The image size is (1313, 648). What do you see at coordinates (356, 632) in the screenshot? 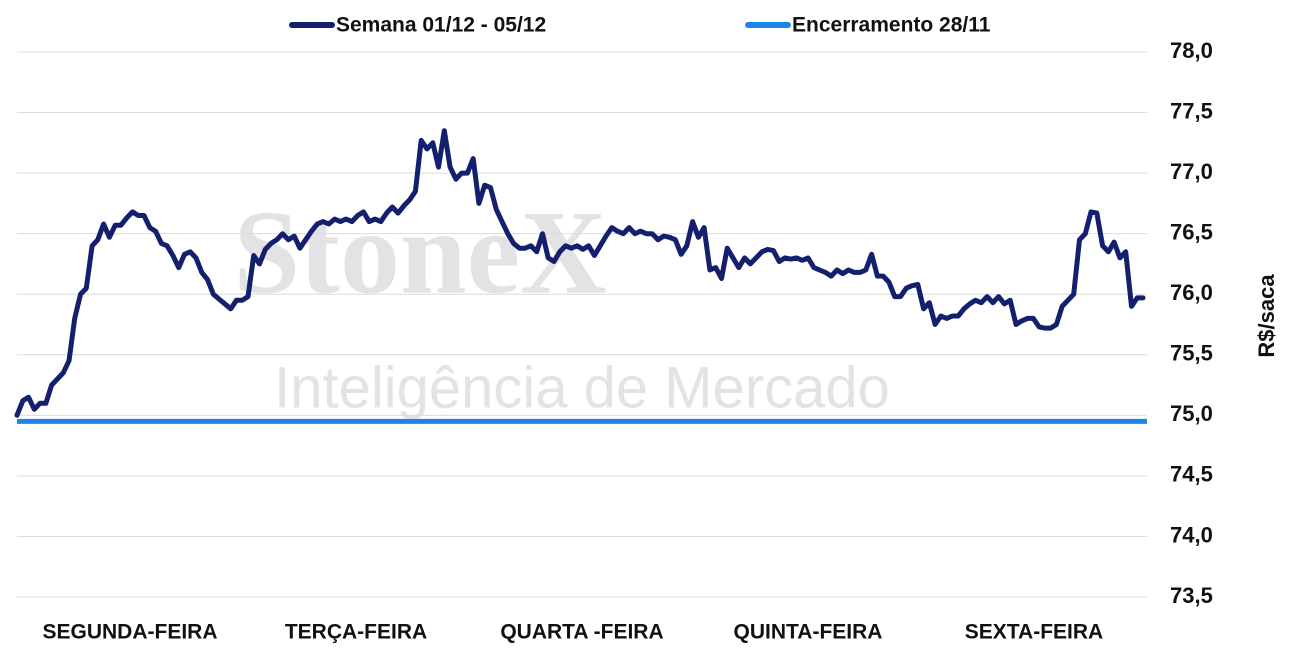
I see `x-tick-label: TERÇA-FEIRA` at bounding box center [356, 632].